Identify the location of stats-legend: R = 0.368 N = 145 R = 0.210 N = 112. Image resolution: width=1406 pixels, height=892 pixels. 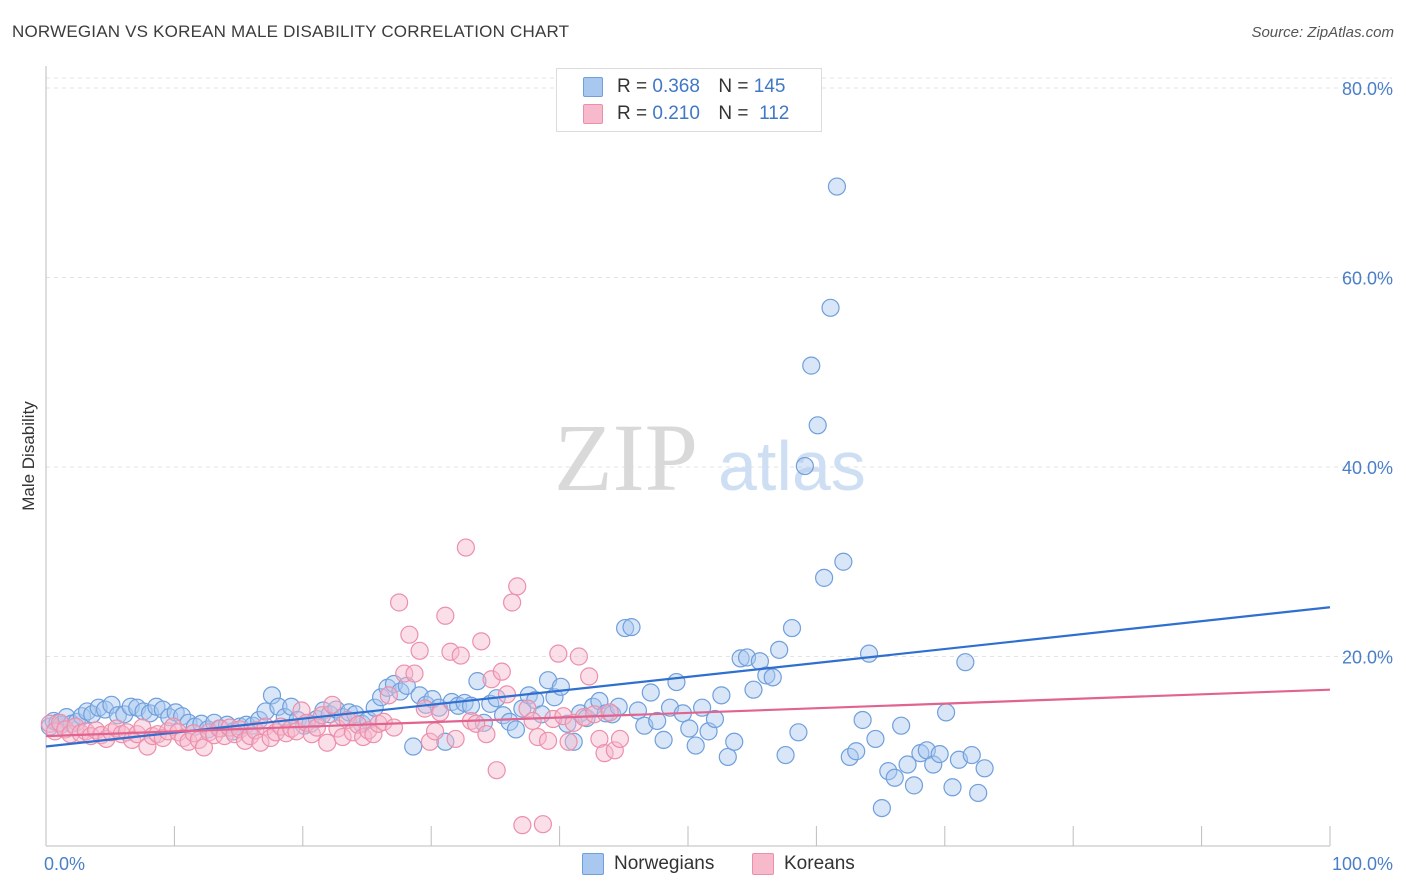
(689, 100).